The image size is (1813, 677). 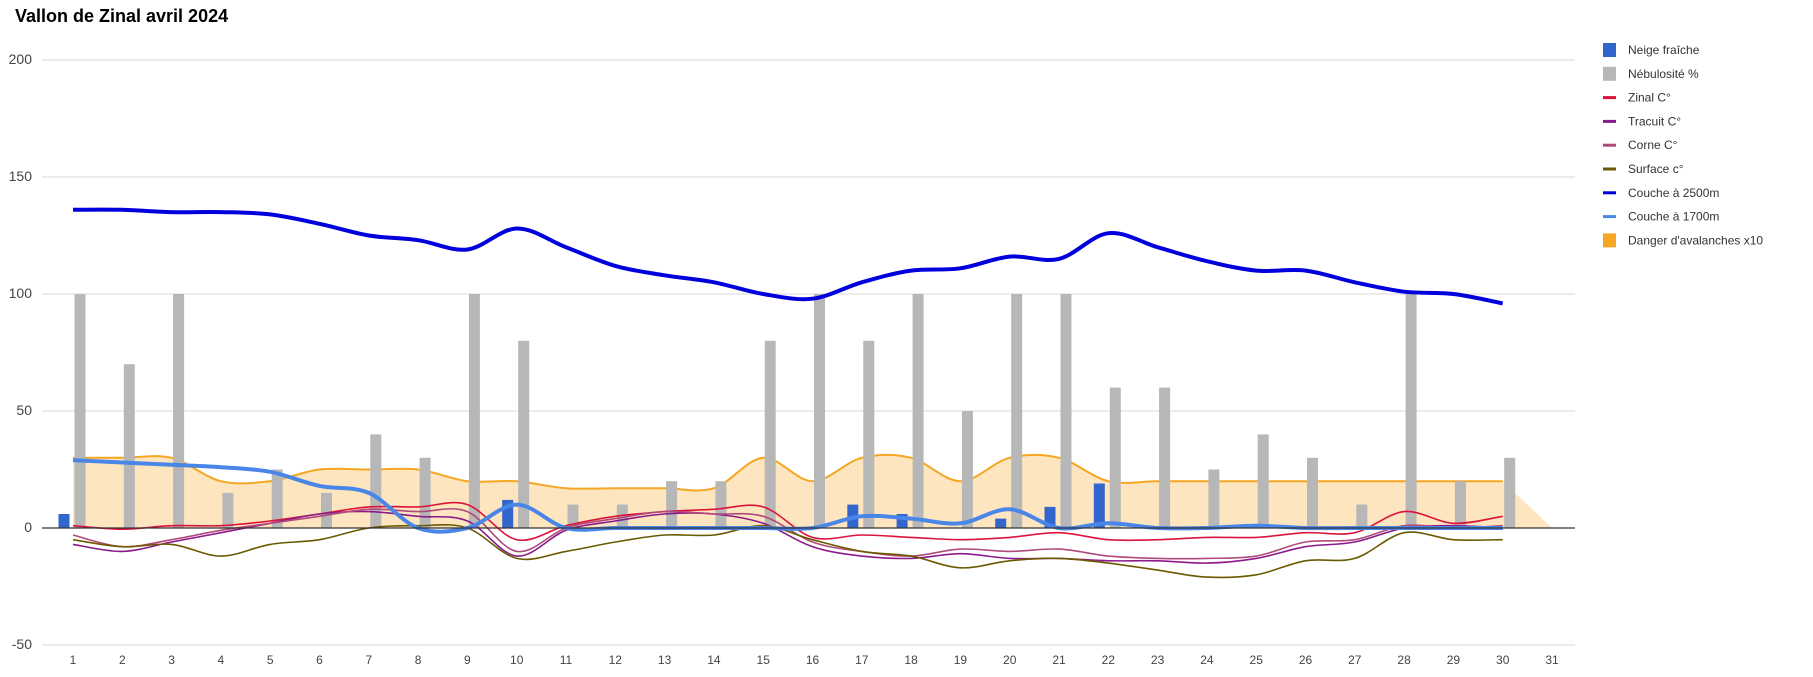 I want to click on legend-label: Couche à 2500m, so click(x=1673, y=193).